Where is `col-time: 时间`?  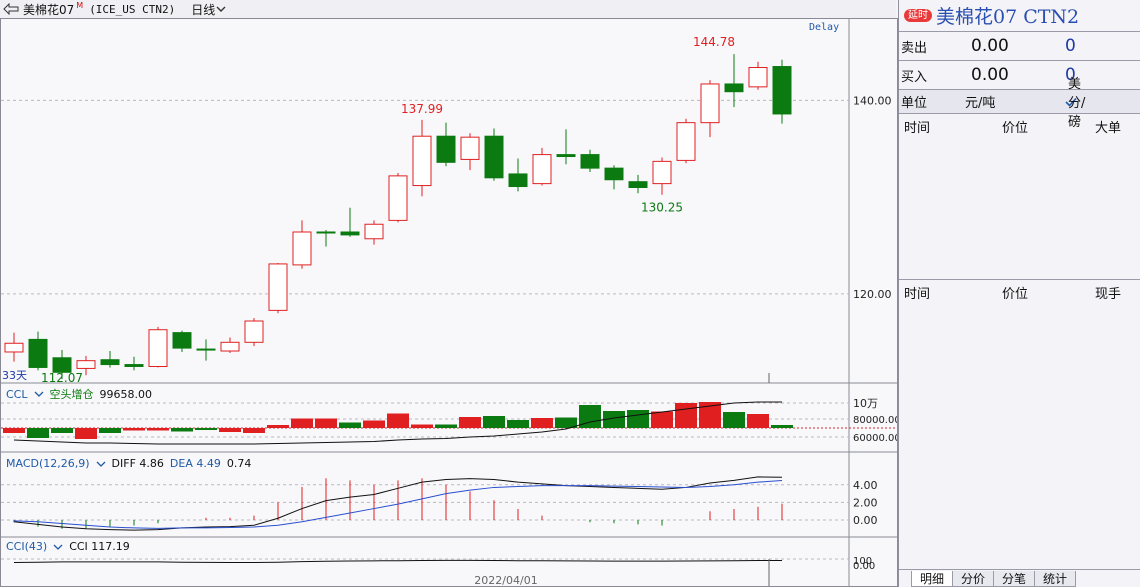
col-time: 时间 is located at coordinates (917, 128).